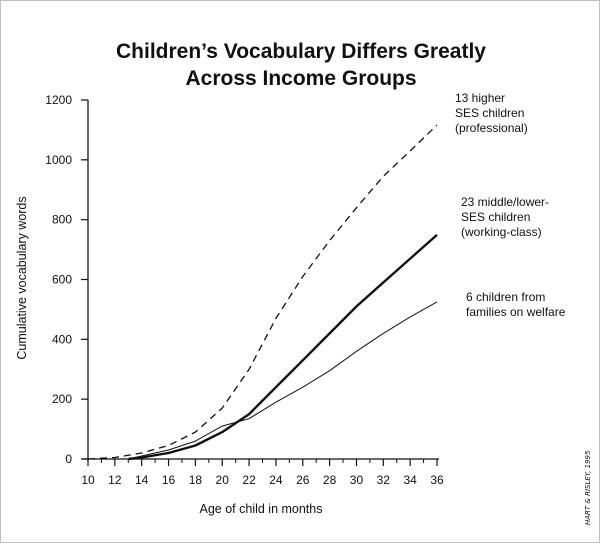  I want to click on y-tick-label: 200, so click(62, 399).